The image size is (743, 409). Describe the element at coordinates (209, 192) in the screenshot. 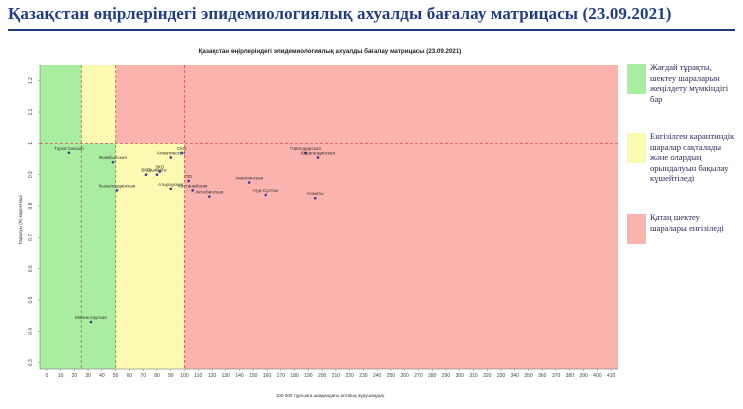

I see `data-point-label: Актюбинская` at that location.